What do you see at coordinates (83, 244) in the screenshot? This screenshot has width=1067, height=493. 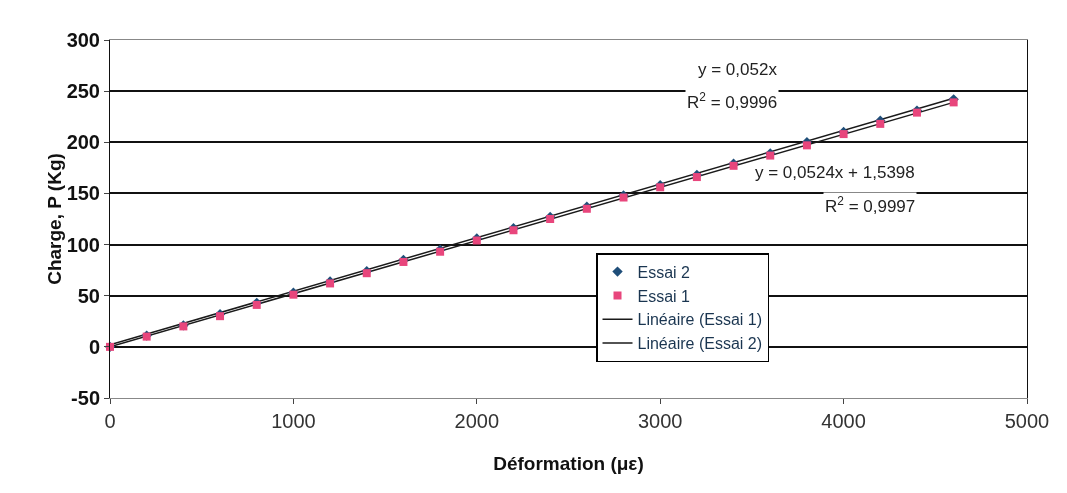 I see `y-tick-label: 100` at bounding box center [83, 244].